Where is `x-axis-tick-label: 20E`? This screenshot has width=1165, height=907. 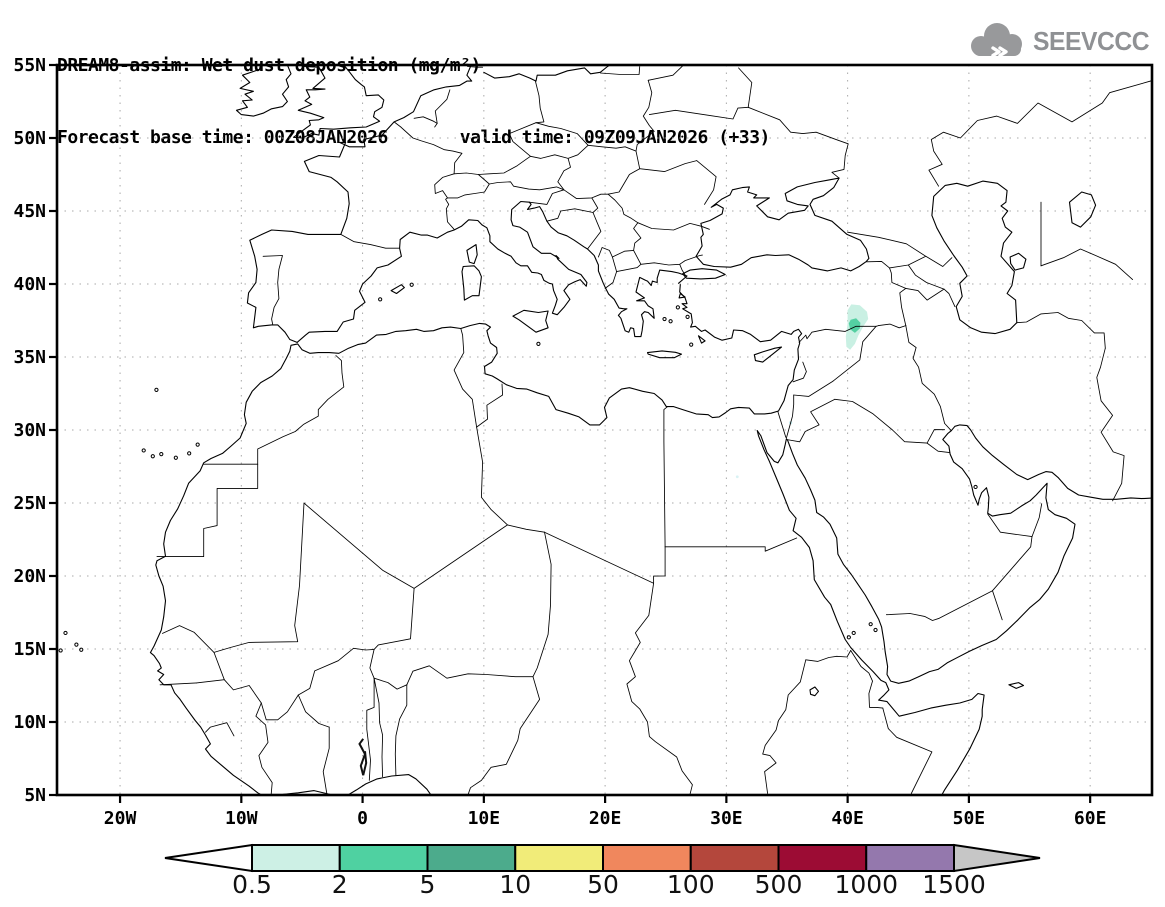
x-axis-tick-label: 20E is located at coordinates (605, 818).